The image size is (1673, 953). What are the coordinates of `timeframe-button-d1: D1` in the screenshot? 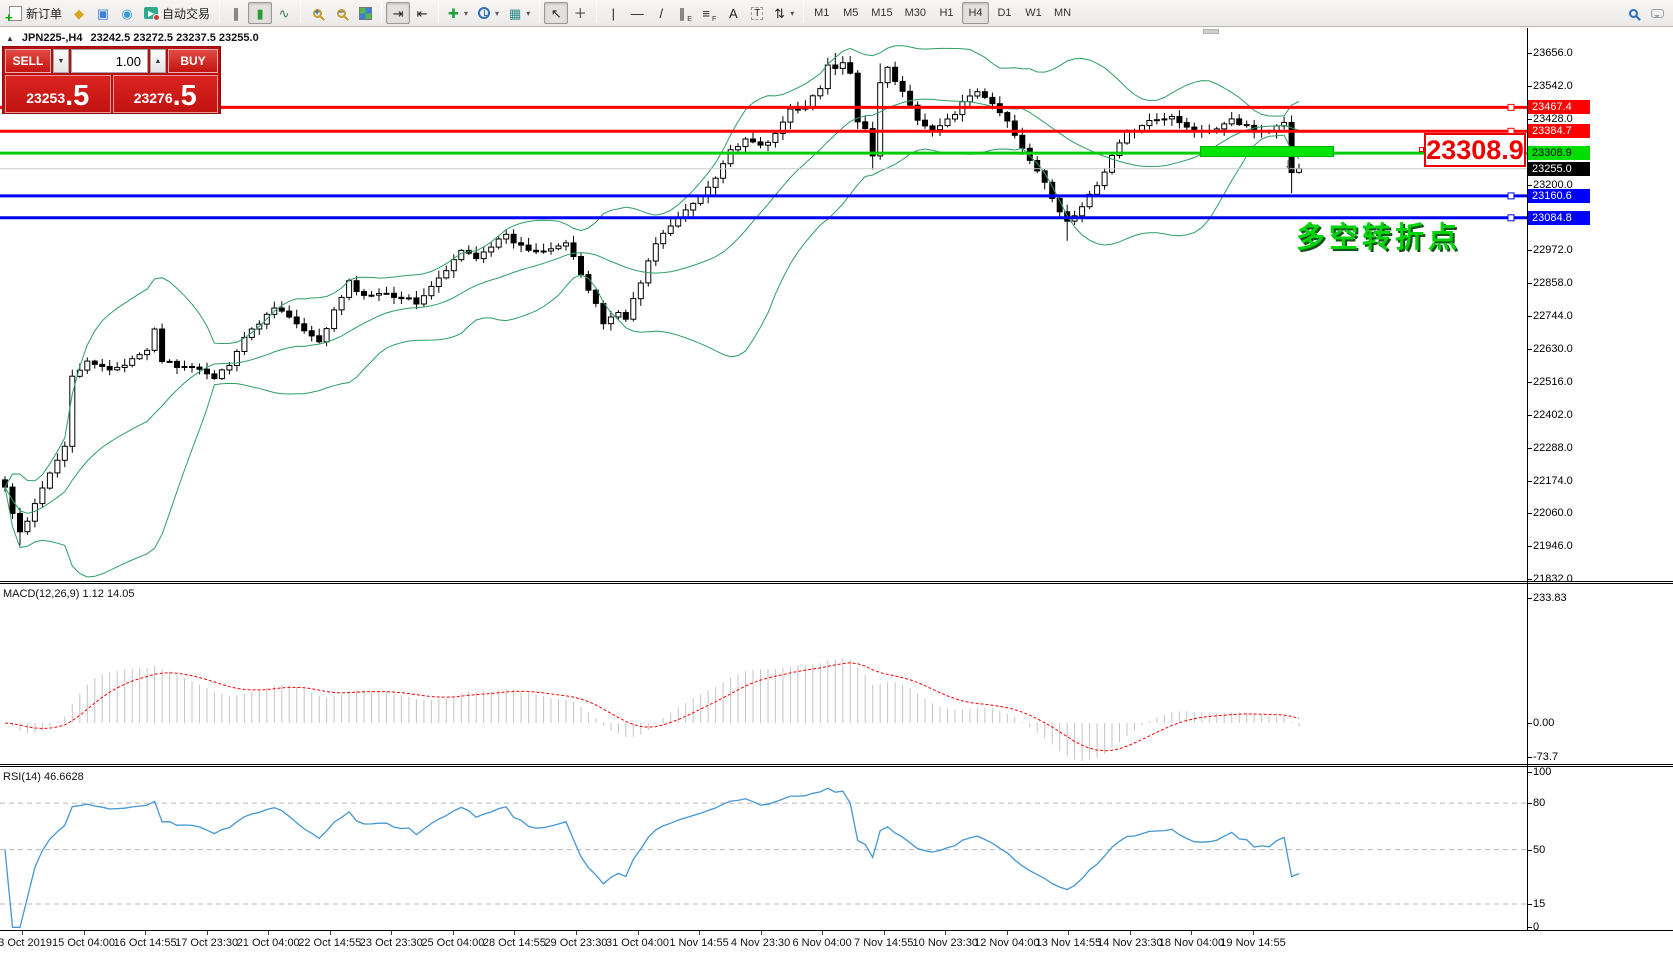 It's located at (1004, 13).